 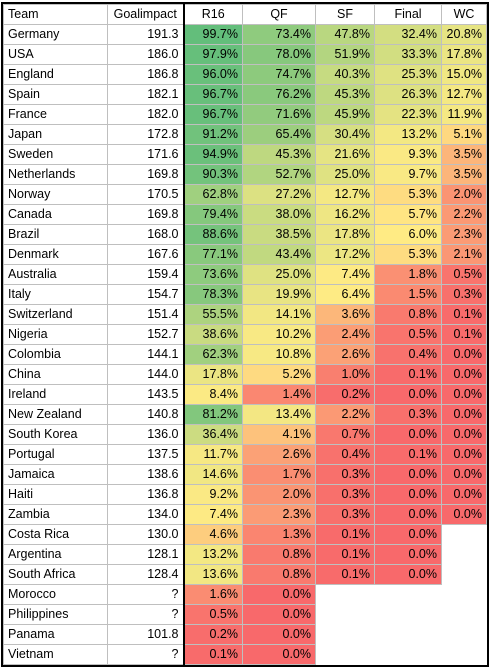 I want to click on cell-sf, so click(x=345, y=634).